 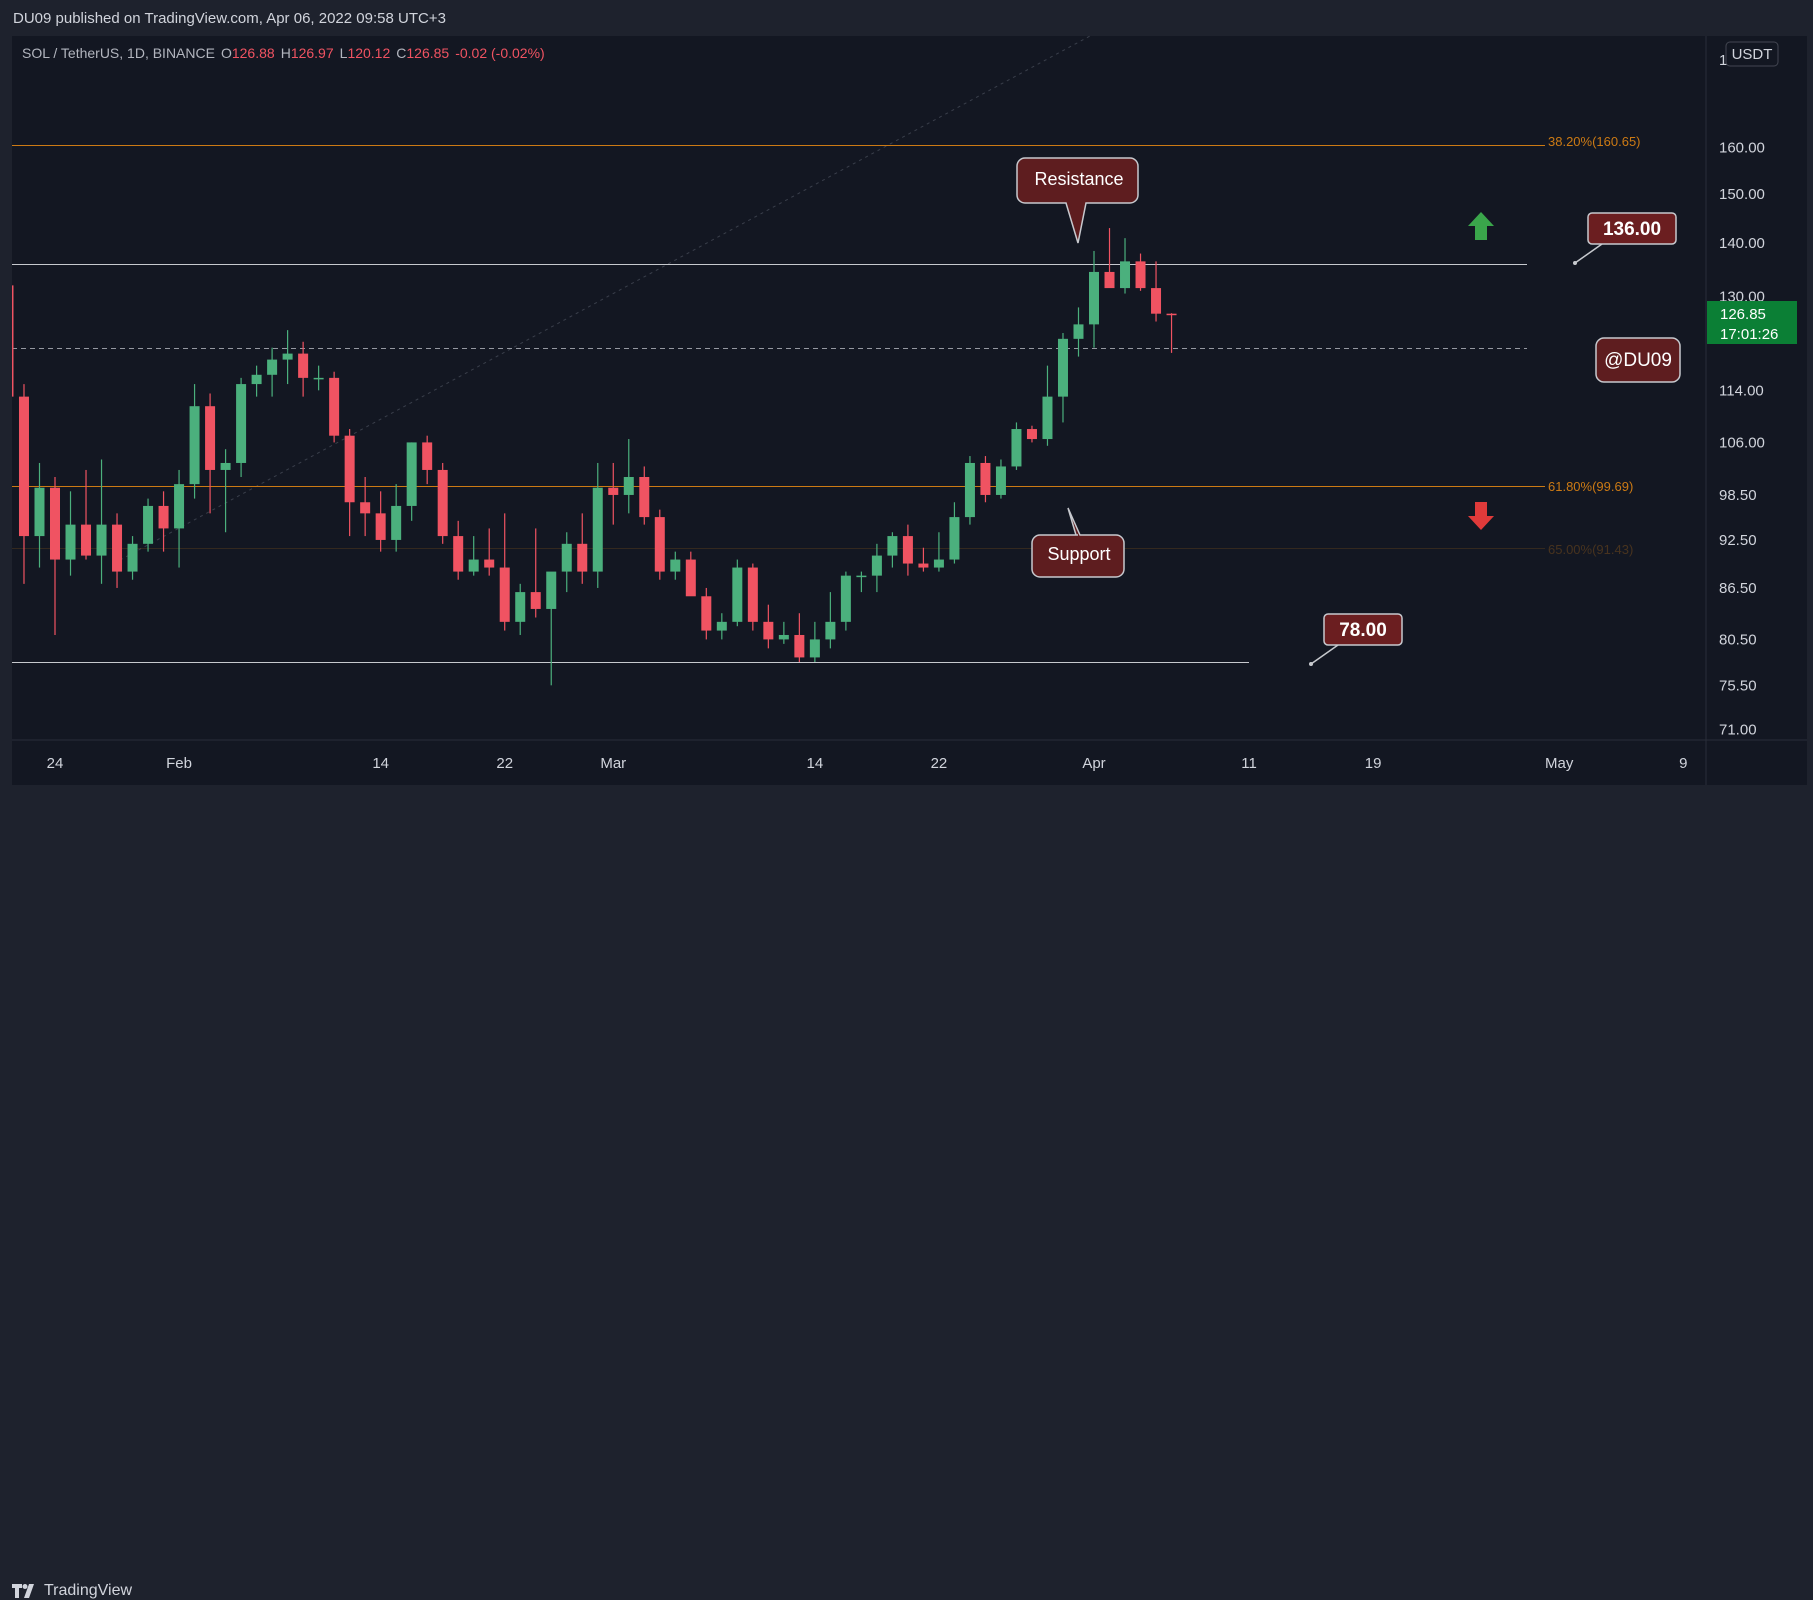 I want to click on tradingview-logo: TradingView, so click(x=72, y=1591).